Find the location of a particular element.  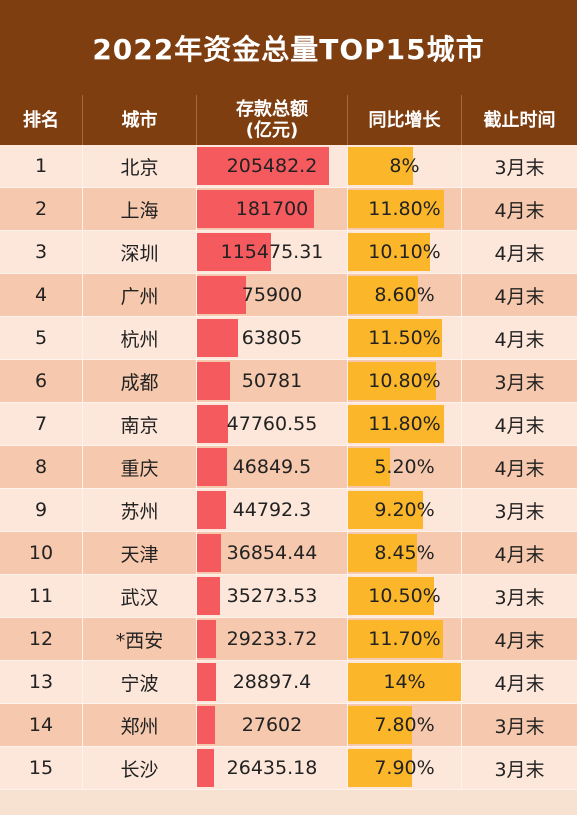

rank-cell: 1 is located at coordinates (41, 166).